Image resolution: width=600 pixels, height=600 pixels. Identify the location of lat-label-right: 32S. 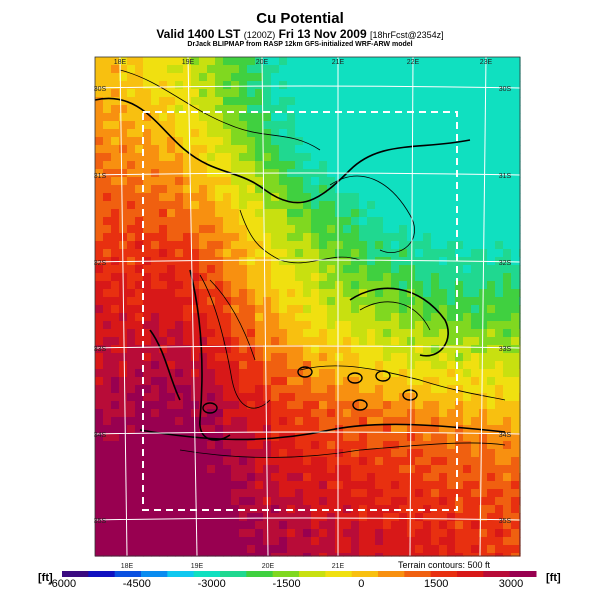
(505, 263).